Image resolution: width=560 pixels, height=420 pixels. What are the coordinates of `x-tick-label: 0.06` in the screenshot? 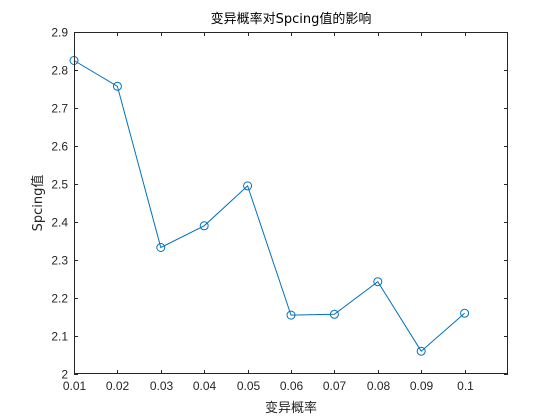 It's located at (292, 386).